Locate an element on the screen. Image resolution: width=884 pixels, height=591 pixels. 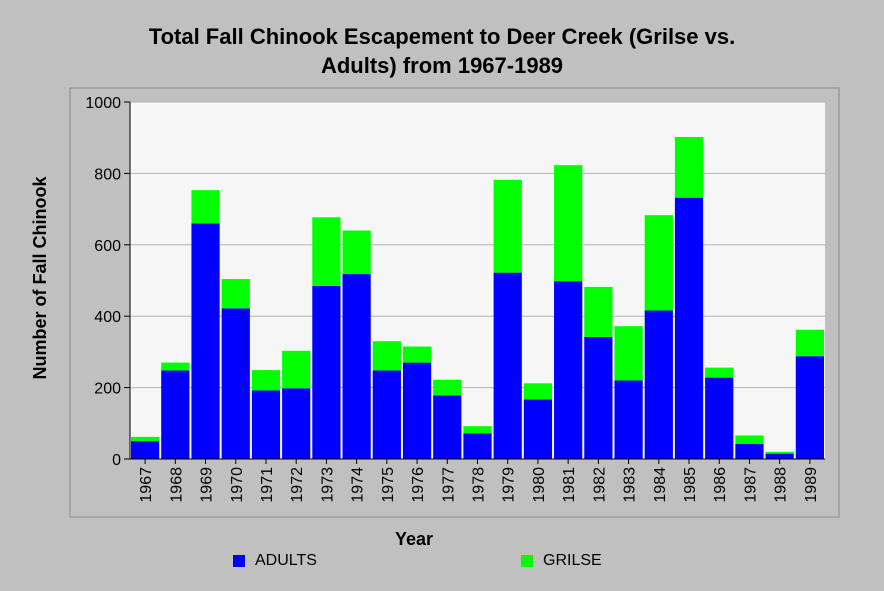
bar-grilse-1970 is located at coordinates (235, 294).